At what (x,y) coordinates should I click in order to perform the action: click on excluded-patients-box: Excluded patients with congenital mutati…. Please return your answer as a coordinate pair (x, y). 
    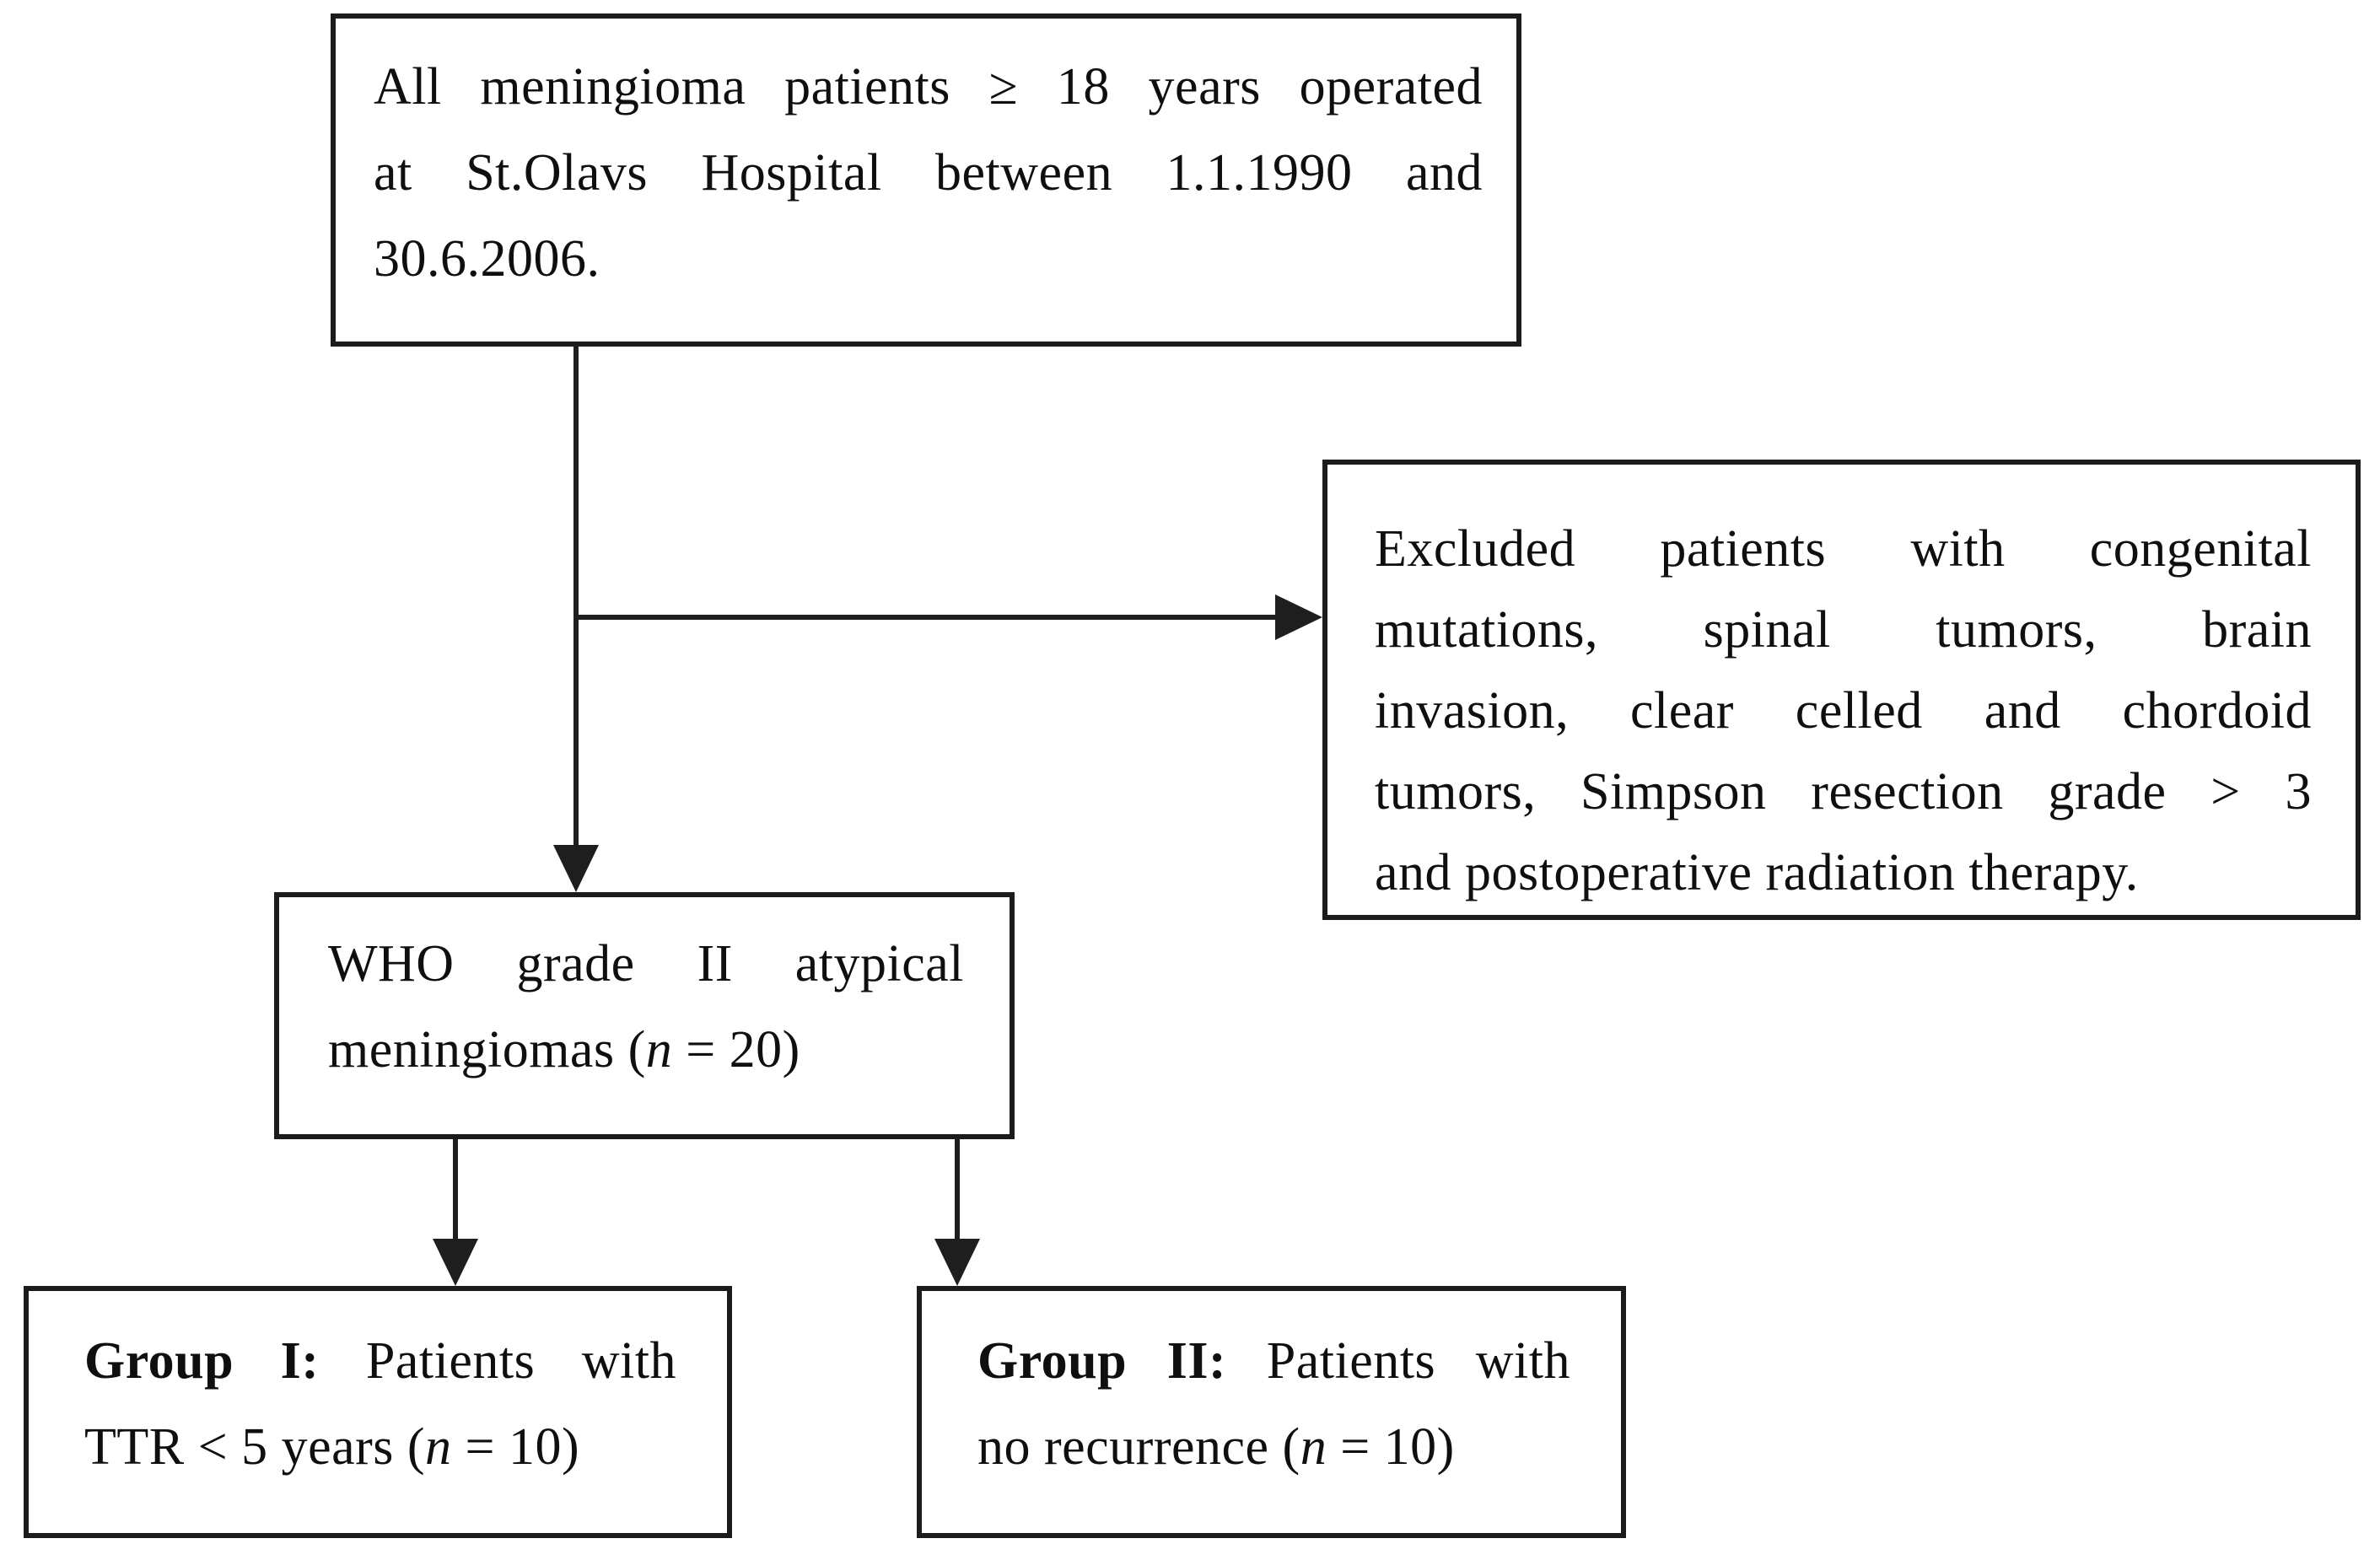
    Looking at the image, I should click on (1842, 690).